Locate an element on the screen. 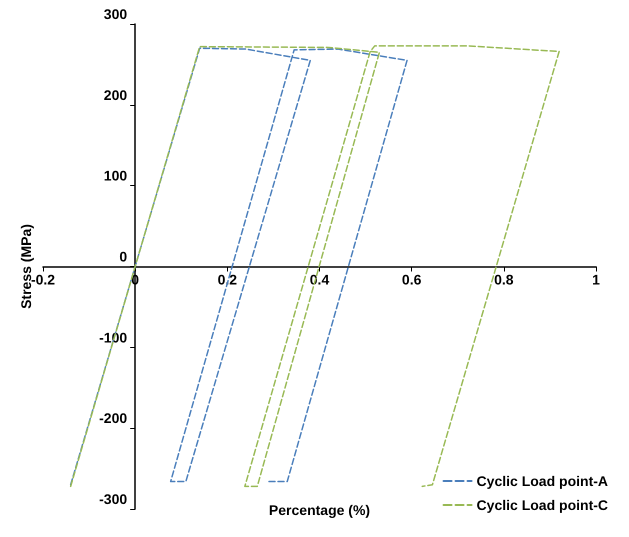 The height and width of the screenshot is (537, 629). legend-label: Cyclic Load point-C is located at coordinates (542, 505).